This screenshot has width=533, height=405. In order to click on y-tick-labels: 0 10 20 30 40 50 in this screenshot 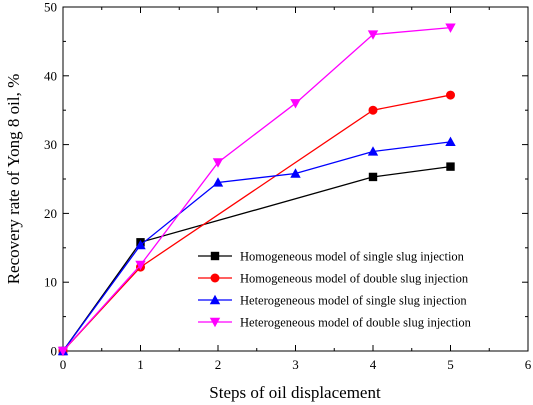, I will do `click(50, 179)`.